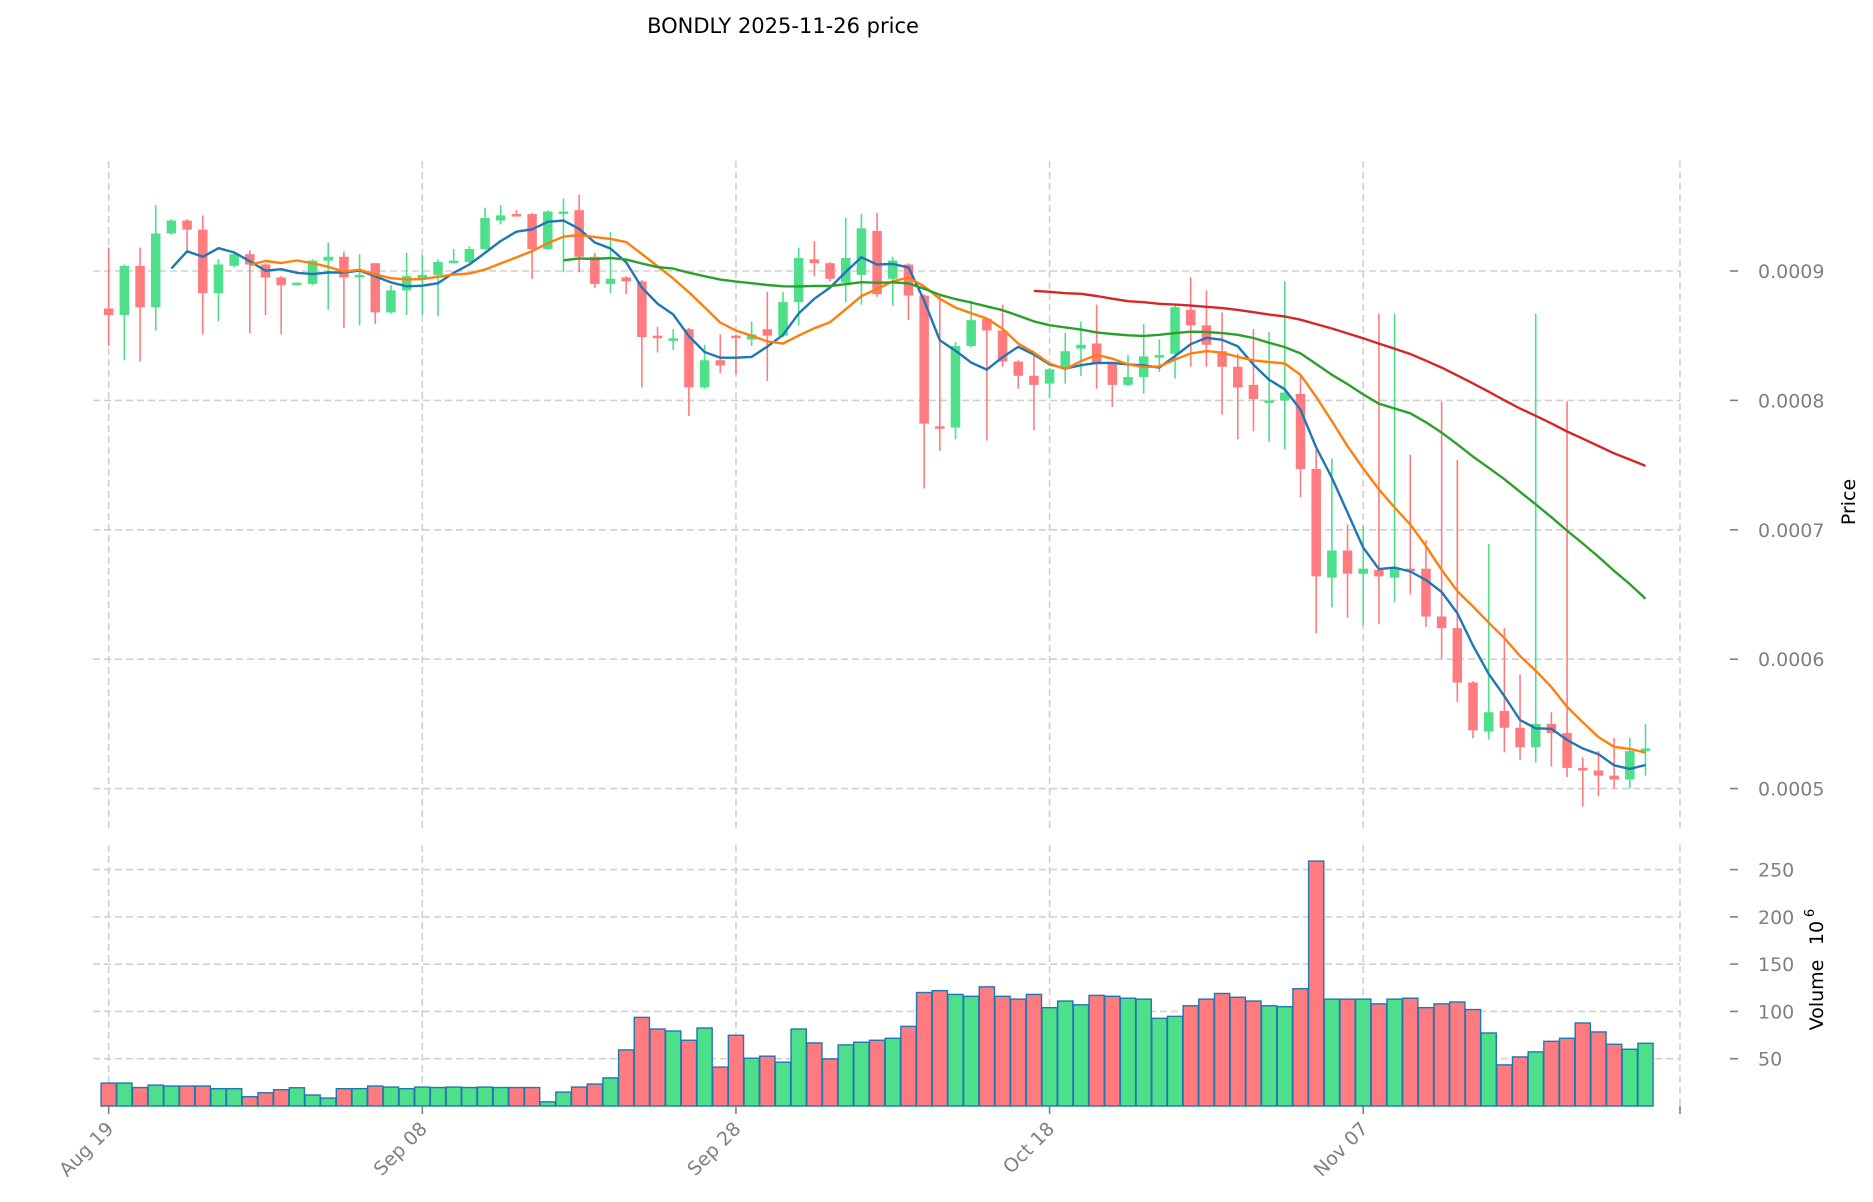  Describe the element at coordinates (1791, 401) in the screenshot. I see `price-tick-label: 0.0008` at that location.